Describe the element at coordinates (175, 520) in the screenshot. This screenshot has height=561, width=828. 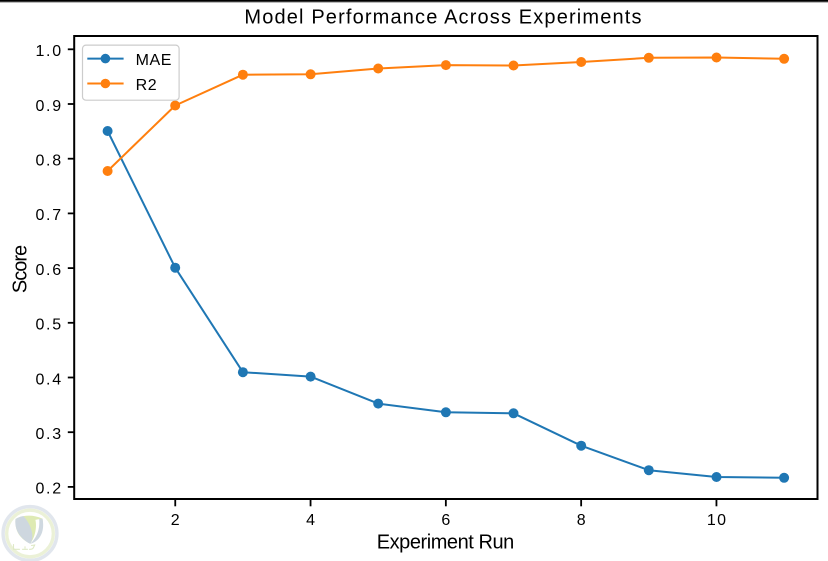
I see `svg-text: 2` at that location.